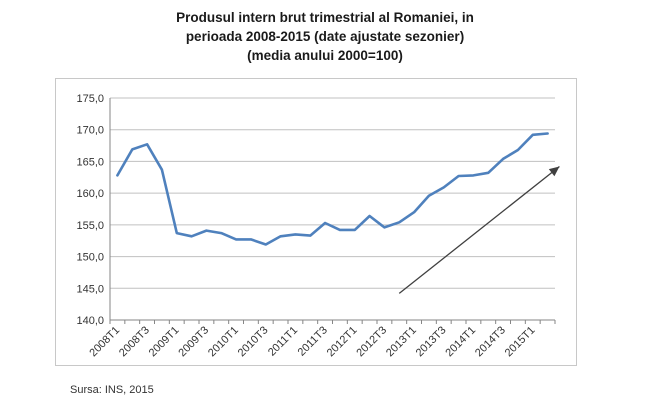  I want to click on x-tick-label: 2012T1, so click(342, 341).